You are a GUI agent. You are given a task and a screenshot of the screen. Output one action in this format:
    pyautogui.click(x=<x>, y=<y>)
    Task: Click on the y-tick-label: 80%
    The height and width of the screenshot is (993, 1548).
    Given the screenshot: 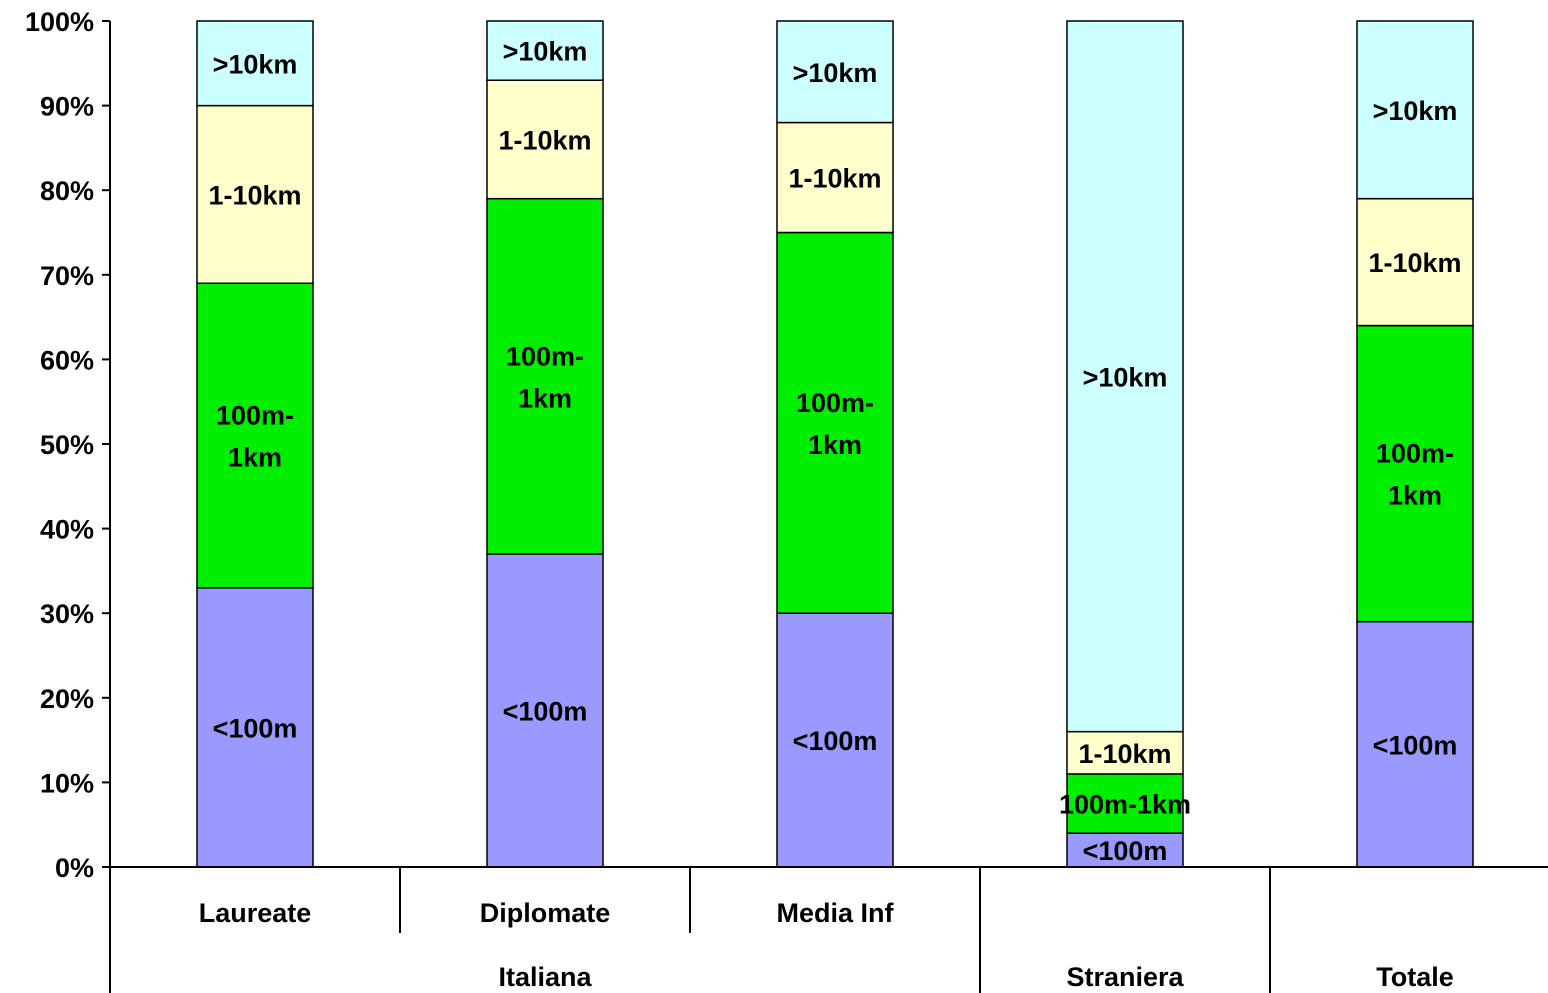 What is the action you would take?
    pyautogui.click(x=67, y=191)
    